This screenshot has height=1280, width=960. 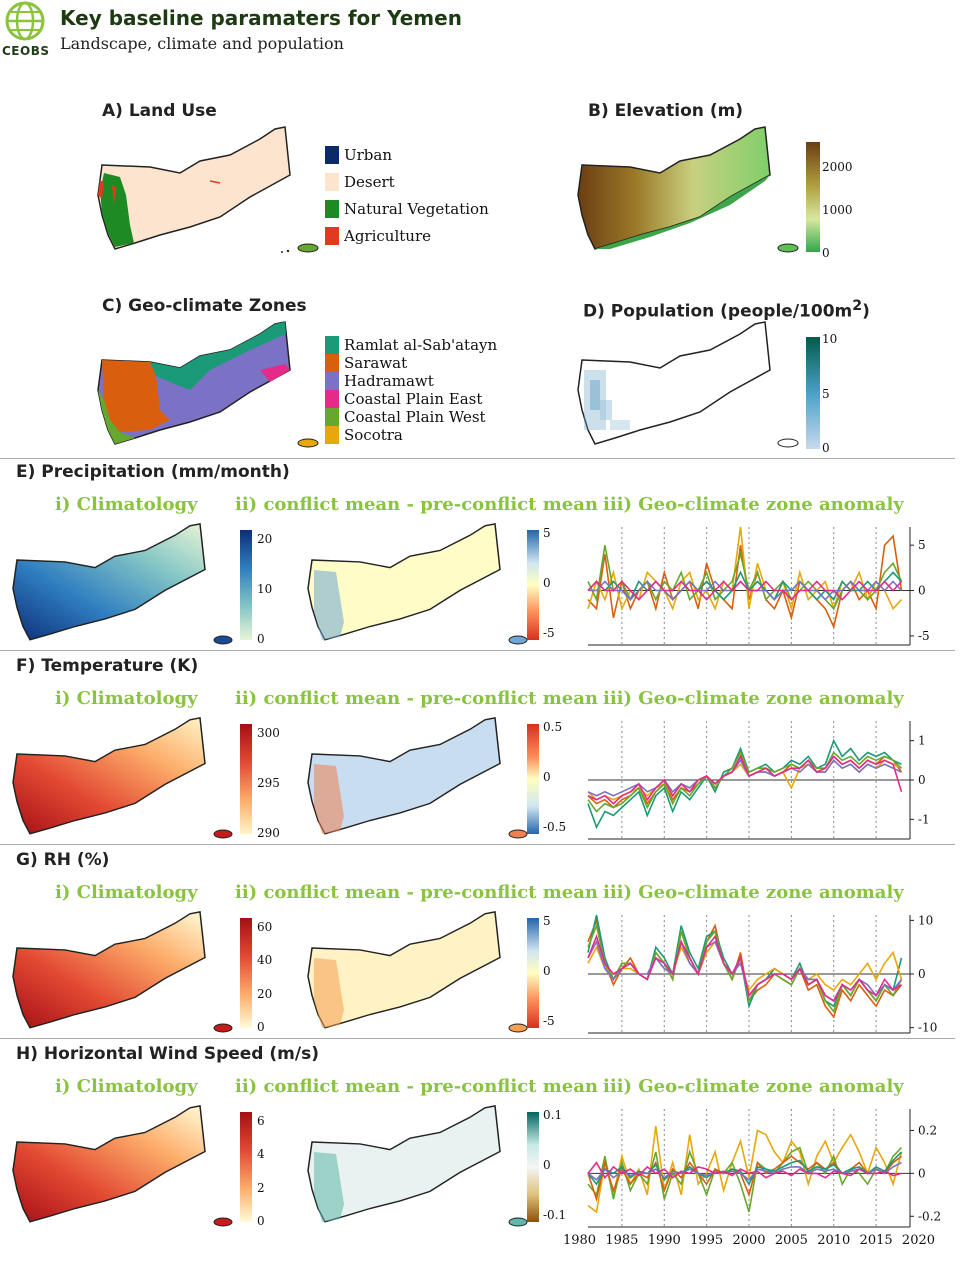 What do you see at coordinates (107, 666) in the screenshot?
I see `section-title: F) Temperature (K)` at bounding box center [107, 666].